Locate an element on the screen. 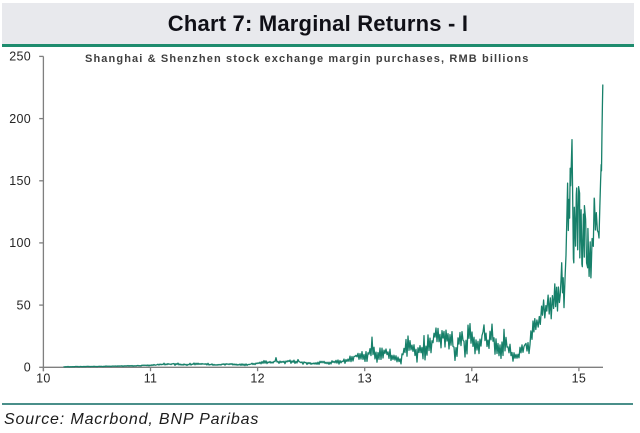 The width and height of the screenshot is (640, 433). svg-text: 200 is located at coordinates (20, 119).